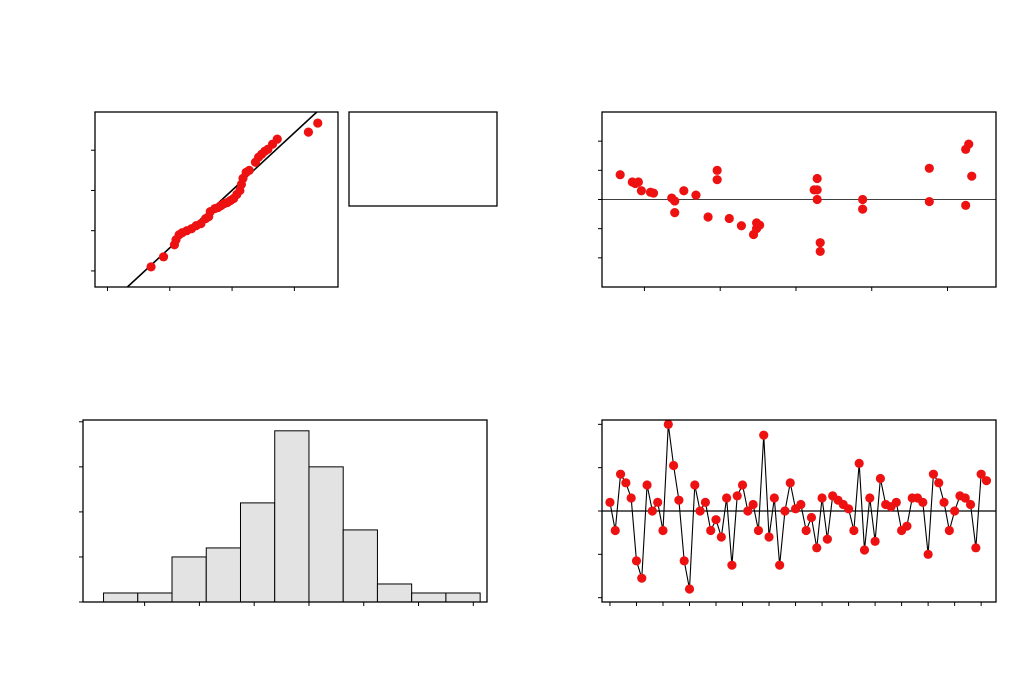  What do you see at coordinates (423, 159) in the screenshot?
I see `legend-box` at bounding box center [423, 159].